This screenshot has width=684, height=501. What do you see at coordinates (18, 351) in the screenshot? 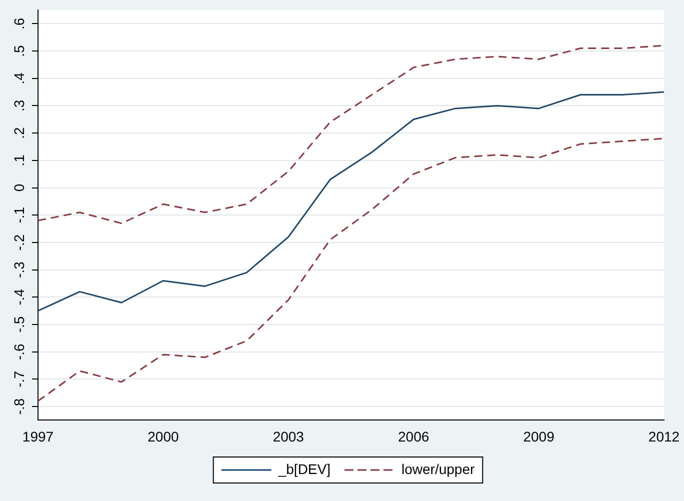
I see `y-tick-label: -.6` at bounding box center [18, 351].